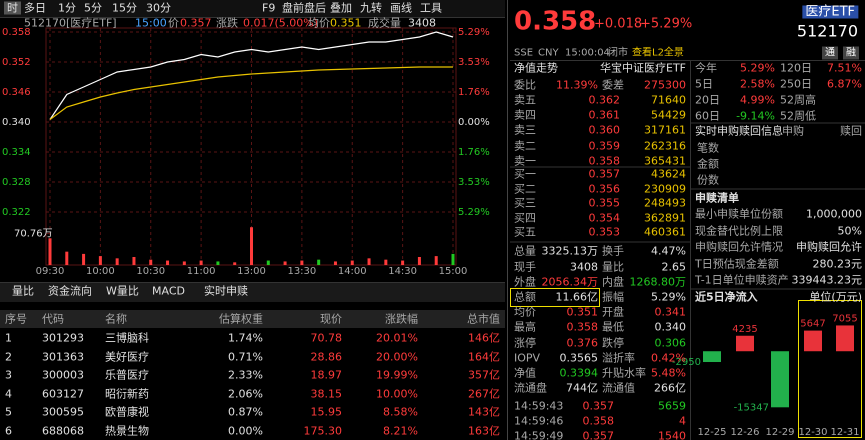 The height and width of the screenshot is (440, 865). What do you see at coordinates (682, 421) in the screenshot?
I see `label: 4` at bounding box center [682, 421].